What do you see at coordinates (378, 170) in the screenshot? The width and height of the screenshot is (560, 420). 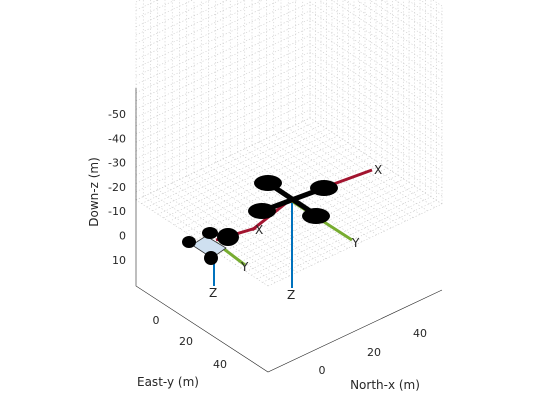 I see `large-quad-x-label: X` at bounding box center [378, 170].